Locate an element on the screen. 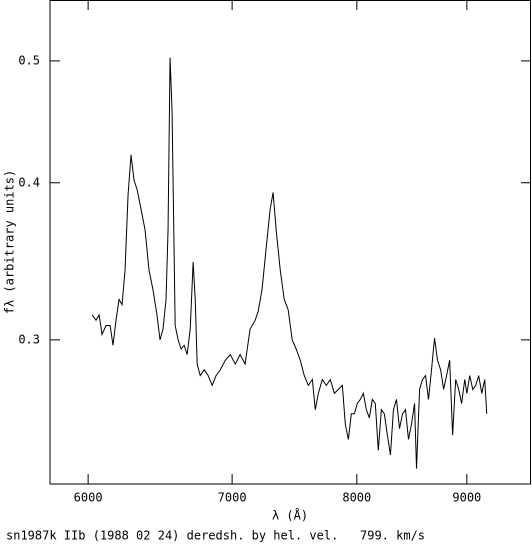 The height and width of the screenshot is (544, 532). x-tick-label: 6000 is located at coordinates (88, 498).